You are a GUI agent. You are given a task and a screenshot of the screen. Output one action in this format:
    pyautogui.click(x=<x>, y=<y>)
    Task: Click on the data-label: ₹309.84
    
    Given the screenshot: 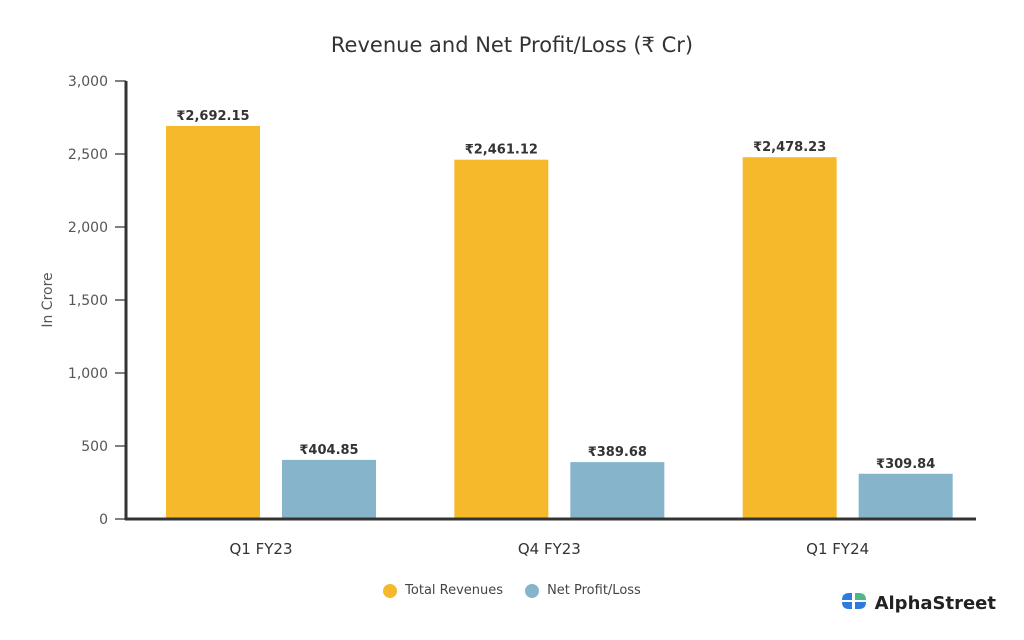 What is the action you would take?
    pyautogui.click(x=905, y=464)
    